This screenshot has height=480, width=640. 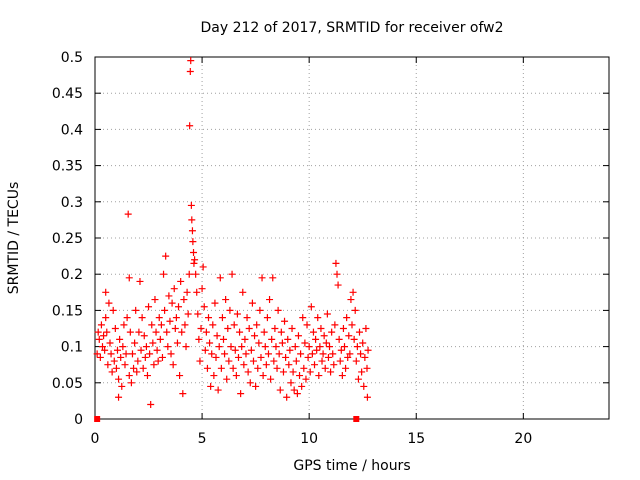 What do you see at coordinates (67, 239) in the screenshot?
I see `y-tick-label: 0.25` at bounding box center [67, 239].